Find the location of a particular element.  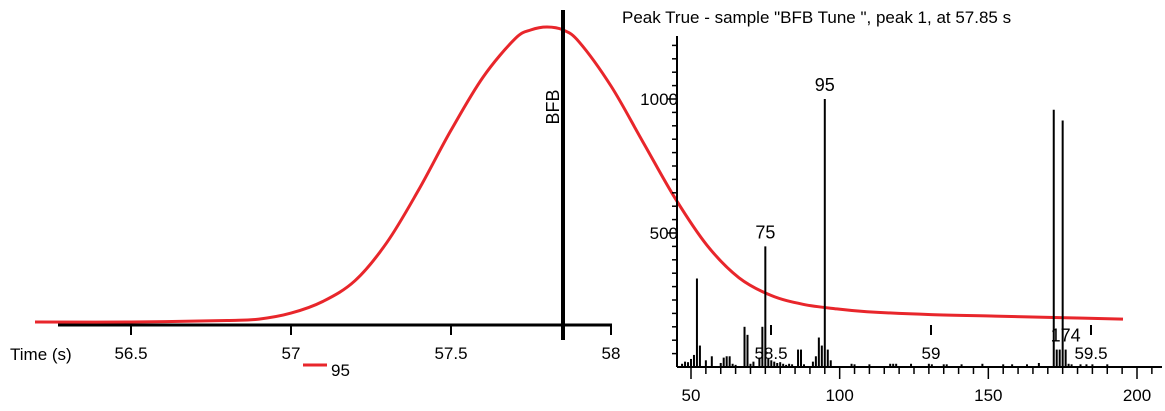

x-axis-ticks: 56.5 57 57.5 58 58.5 59 59.5 is located at coordinates (611, 344).